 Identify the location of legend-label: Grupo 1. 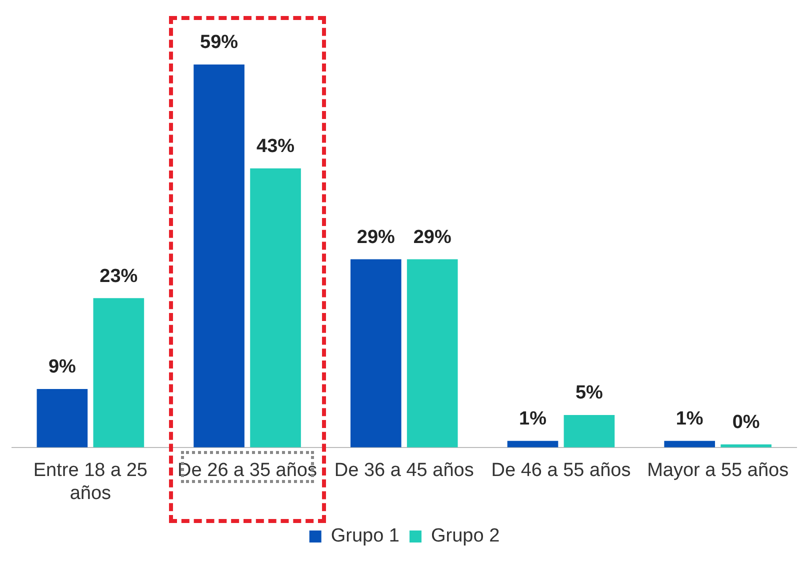
(365, 536).